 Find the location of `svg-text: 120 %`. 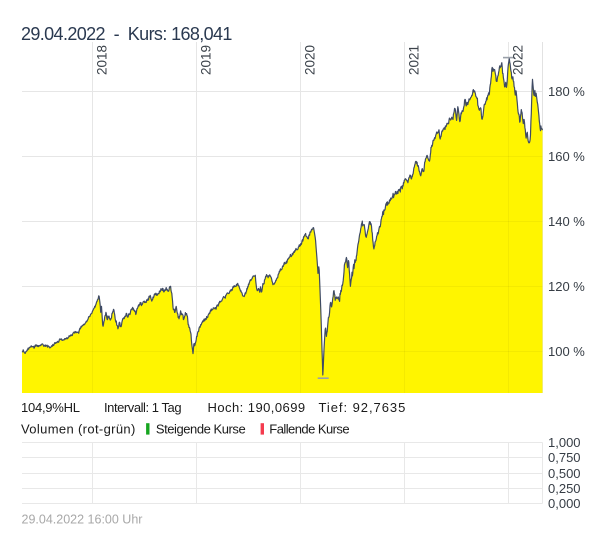

svg-text: 120 % is located at coordinates (566, 286).